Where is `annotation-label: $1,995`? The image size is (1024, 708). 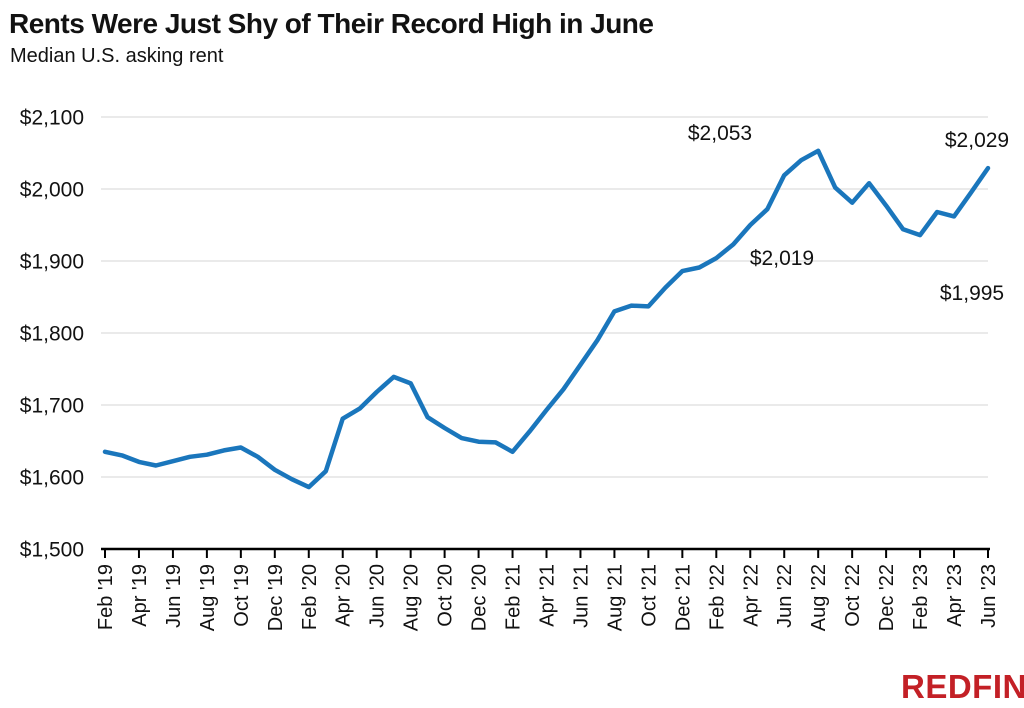
annotation-label: $1,995 is located at coordinates (972, 293).